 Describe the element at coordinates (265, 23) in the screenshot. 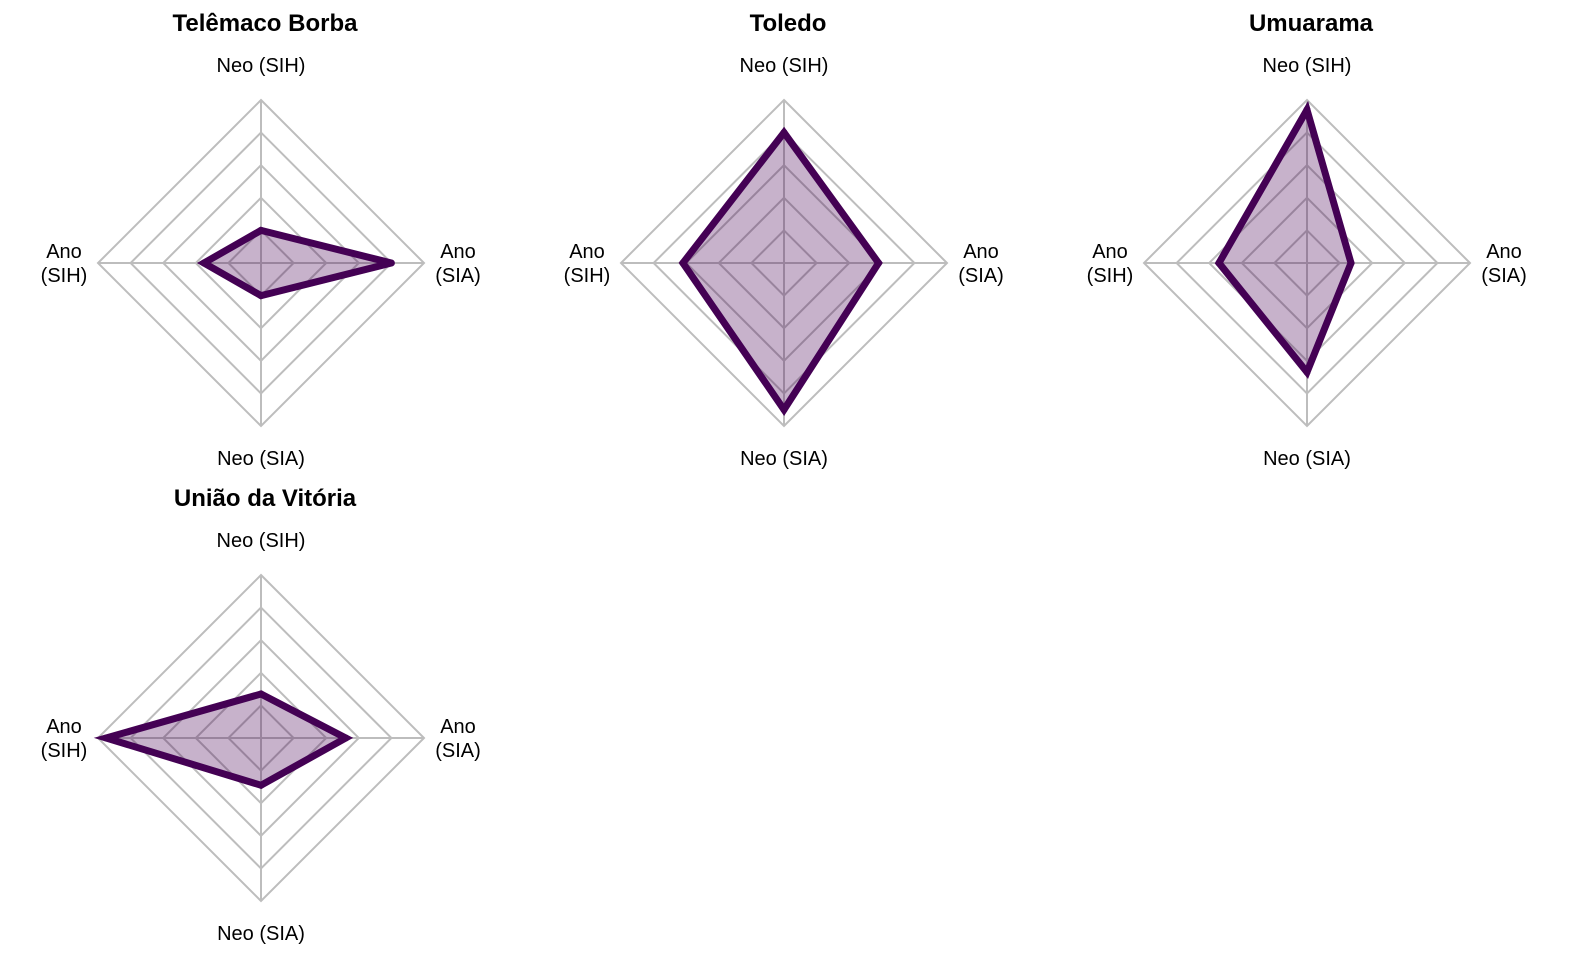

I see `chart-title: Telêmaco Borba` at that location.